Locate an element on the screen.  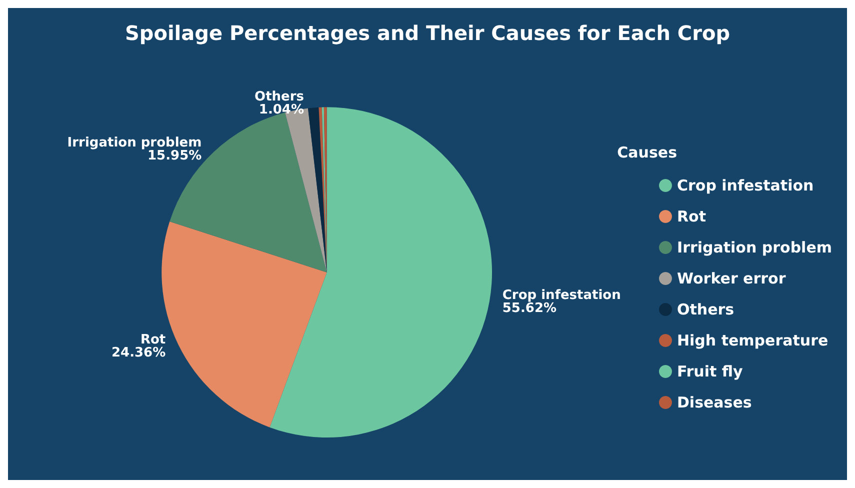
legend-label: Crop infestation is located at coordinates (745, 185).